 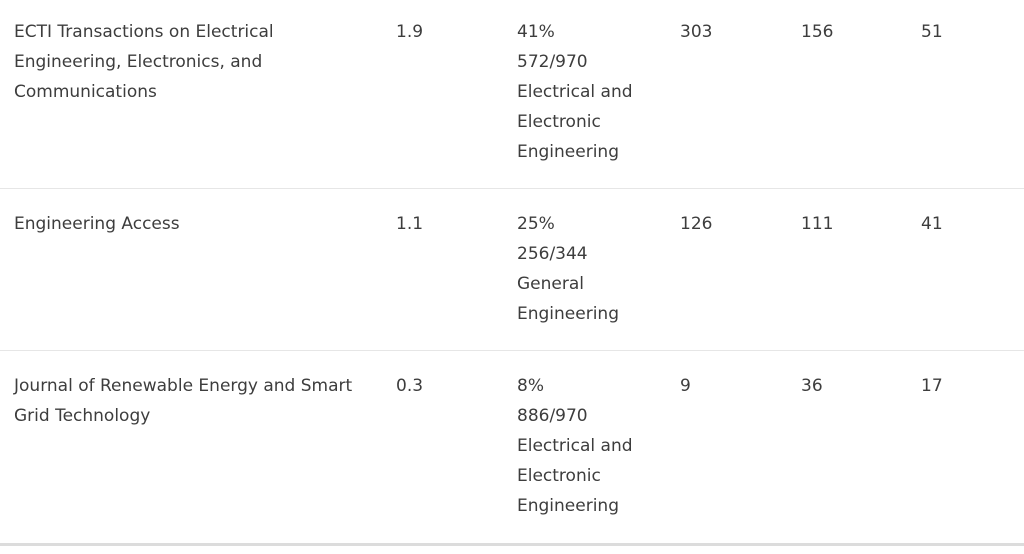 I want to click on percentile-cell: 25% 256/344 General Engineering, so click(x=587, y=269).